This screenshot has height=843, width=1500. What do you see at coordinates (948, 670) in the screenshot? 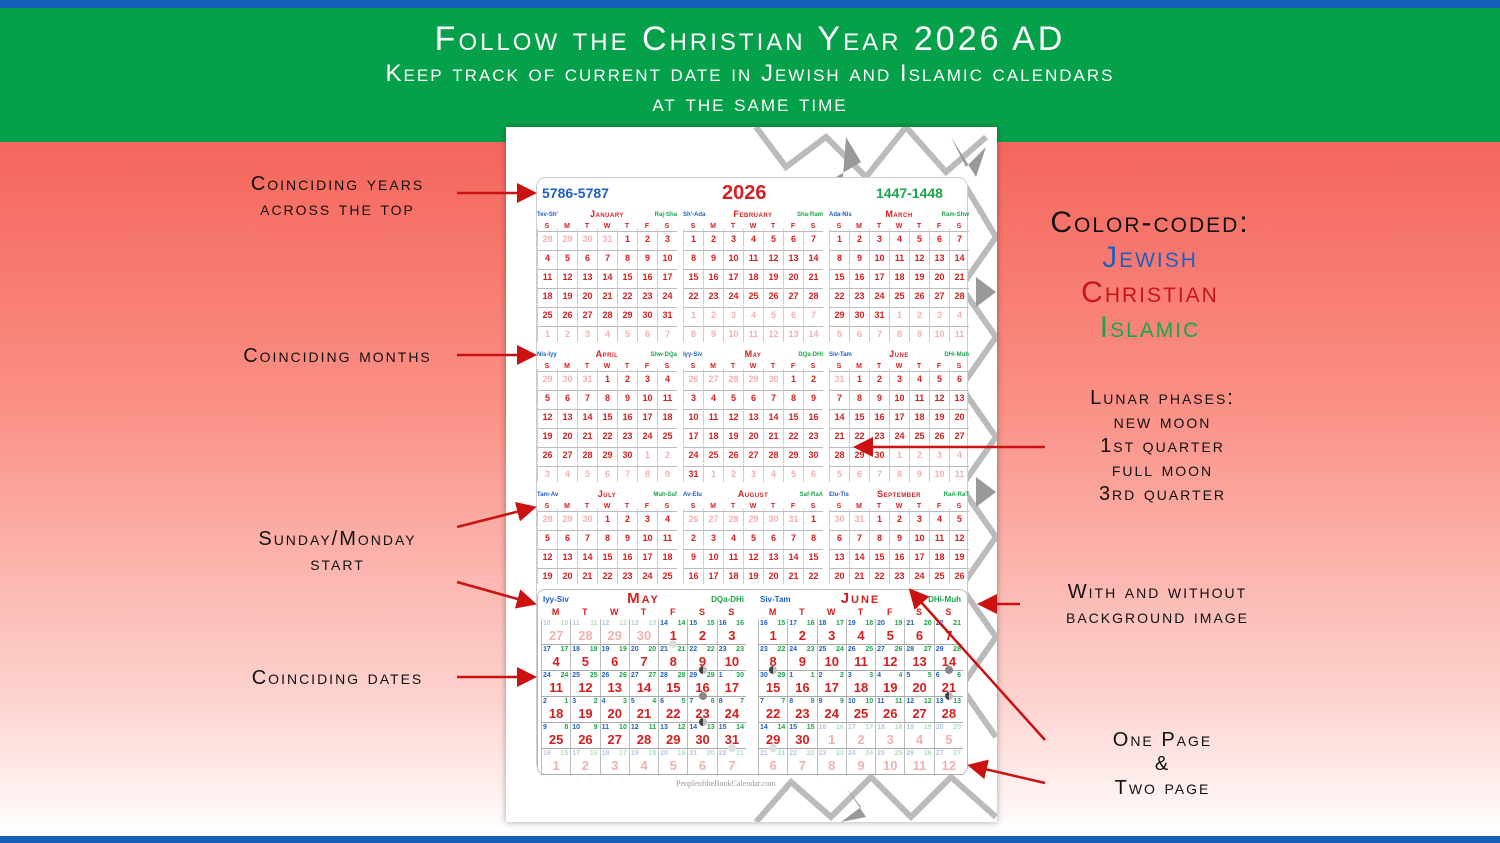
I see `new-moon-icon` at bounding box center [948, 670].